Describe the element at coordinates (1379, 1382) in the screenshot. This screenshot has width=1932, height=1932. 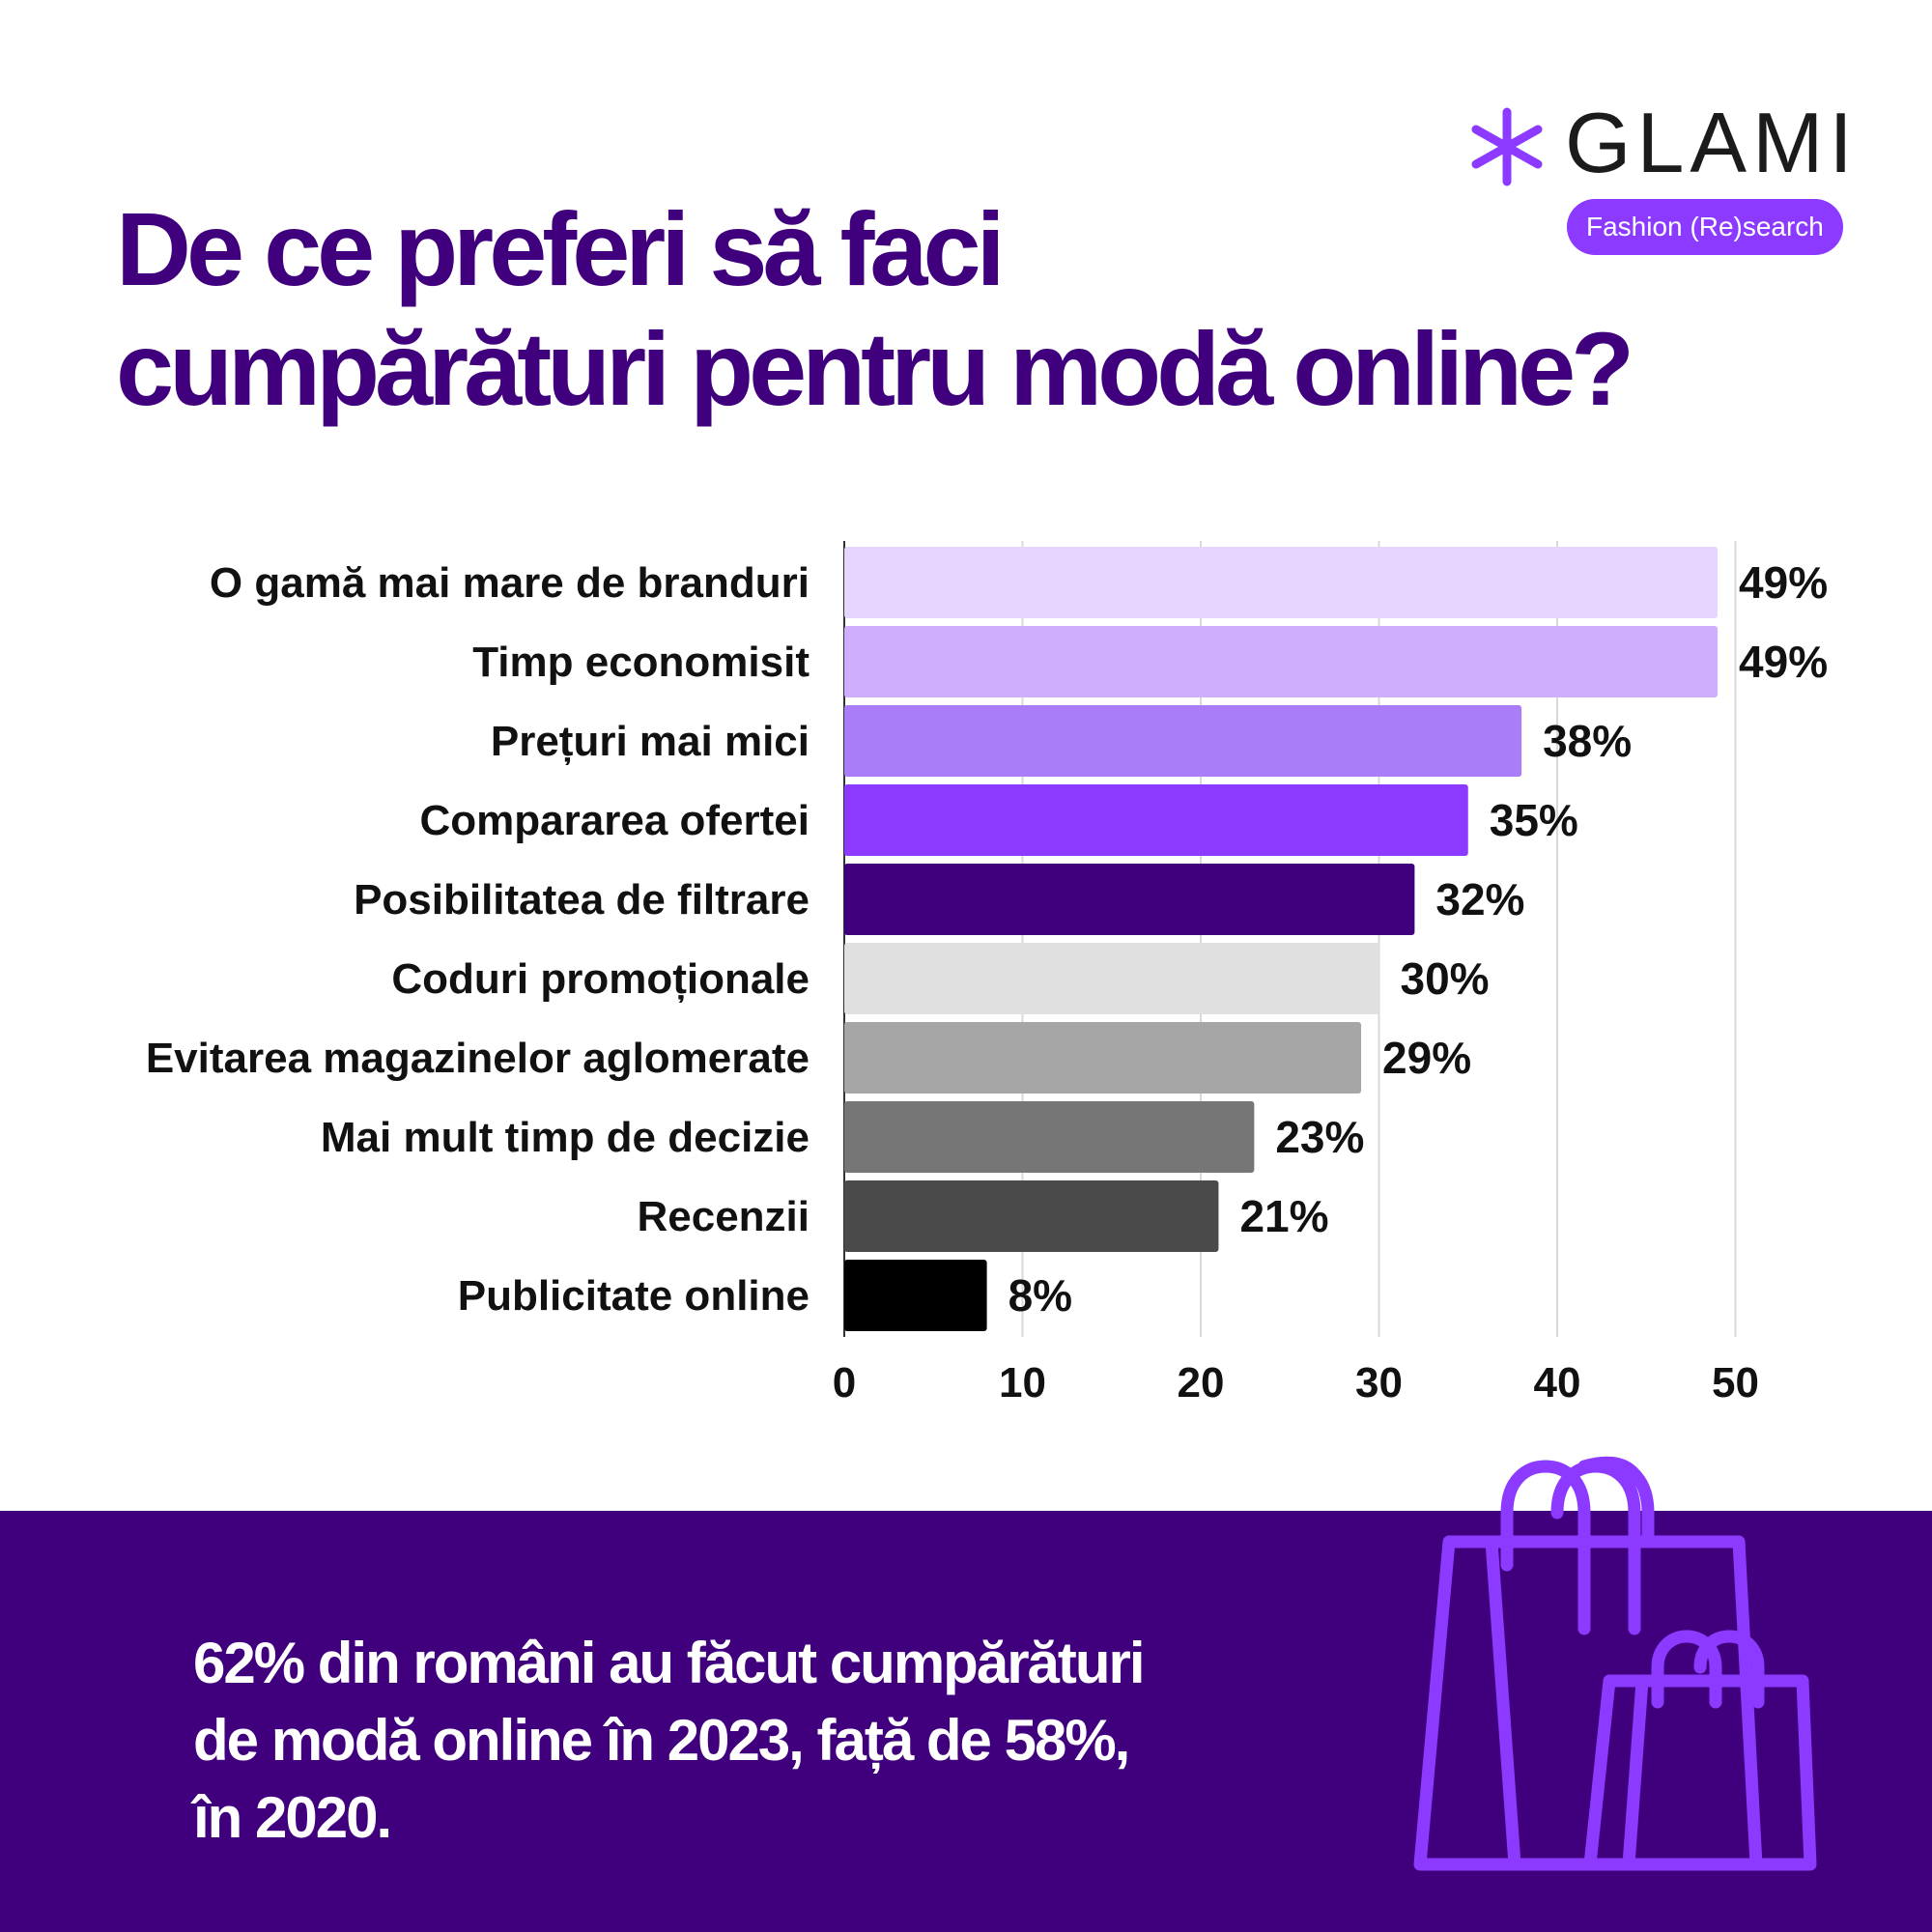
I see `x-tick-label: 30` at that location.